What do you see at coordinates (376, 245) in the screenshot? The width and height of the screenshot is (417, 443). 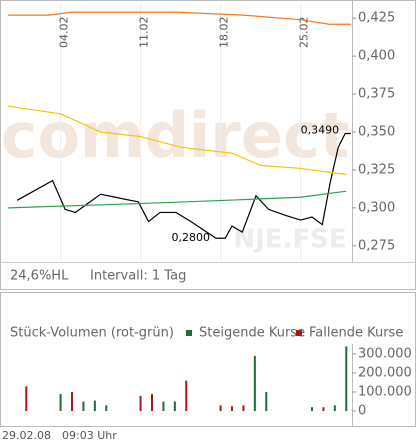 I see `y-tick-label: 0,275` at bounding box center [376, 245].